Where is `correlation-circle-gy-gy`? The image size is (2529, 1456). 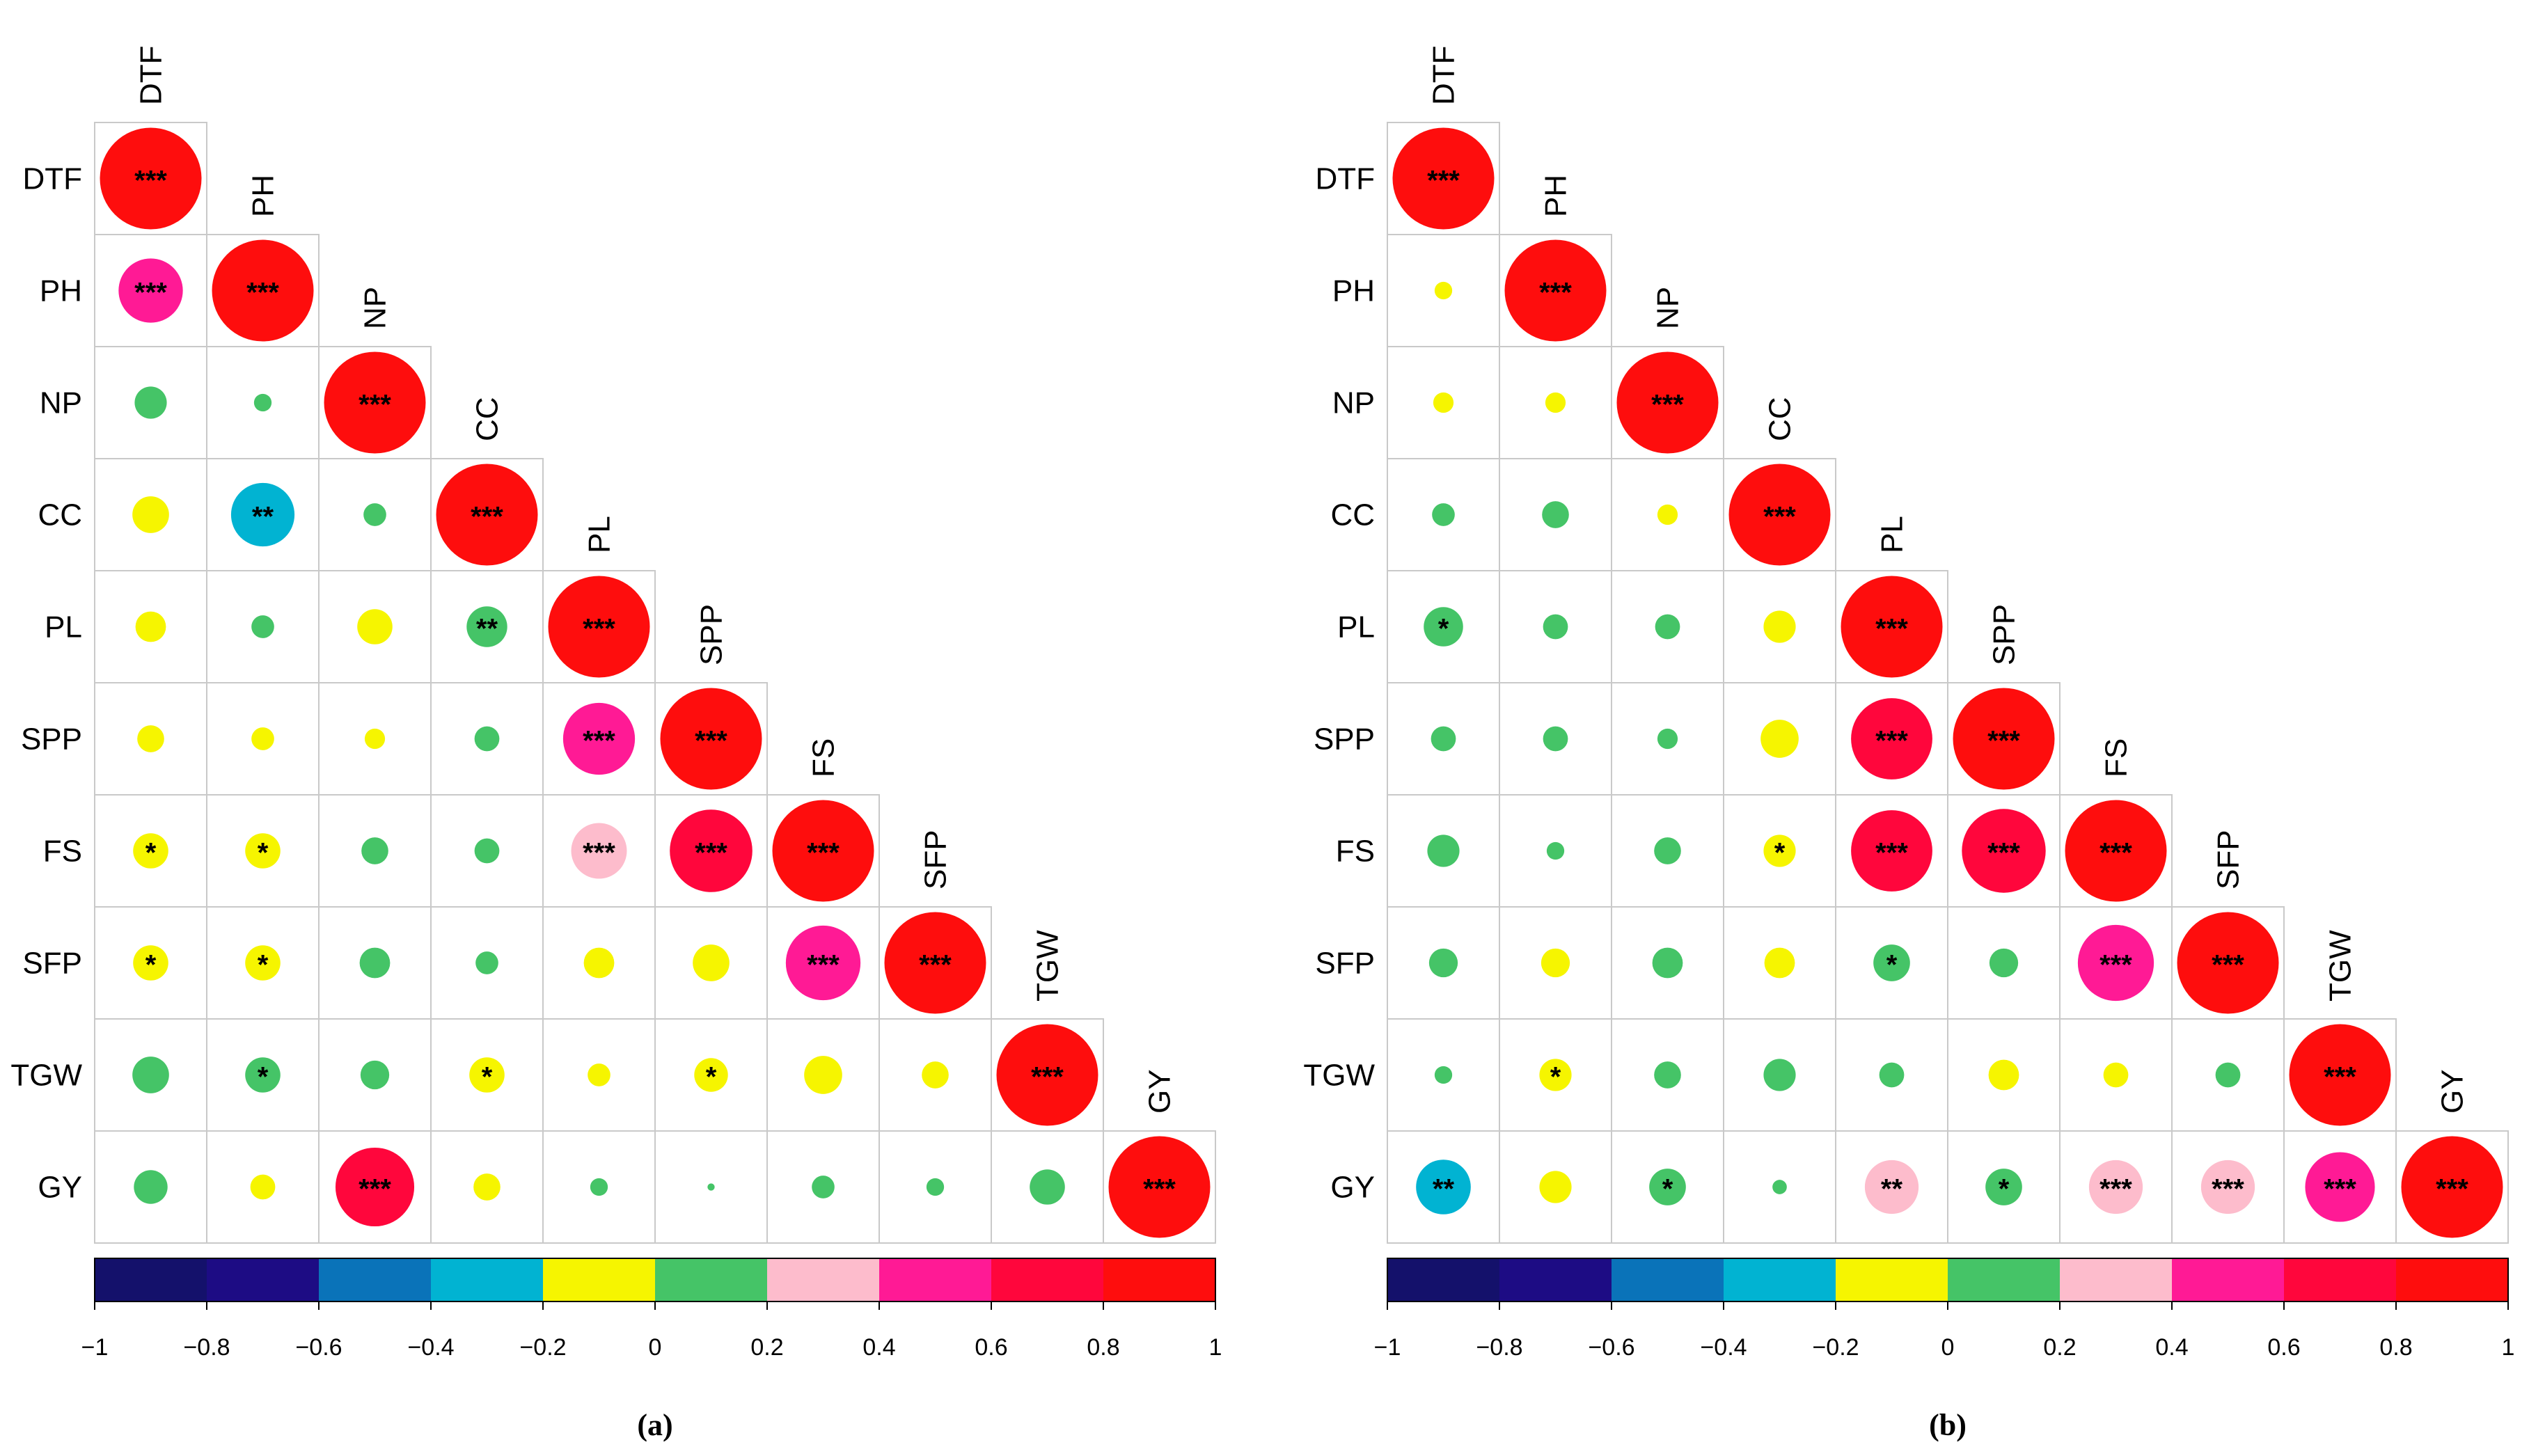 correlation-circle-gy-gy is located at coordinates (1159, 1187).